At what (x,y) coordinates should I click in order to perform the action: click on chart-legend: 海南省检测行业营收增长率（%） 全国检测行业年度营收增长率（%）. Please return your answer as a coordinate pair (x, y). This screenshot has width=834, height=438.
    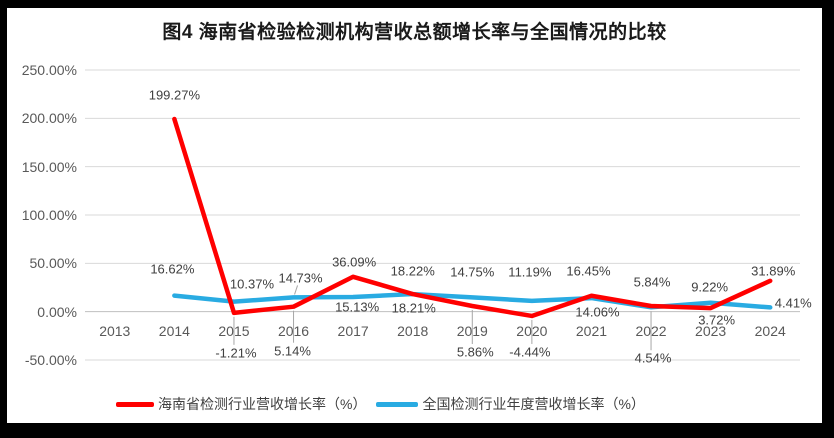
    Looking at the image, I should click on (380, 404).